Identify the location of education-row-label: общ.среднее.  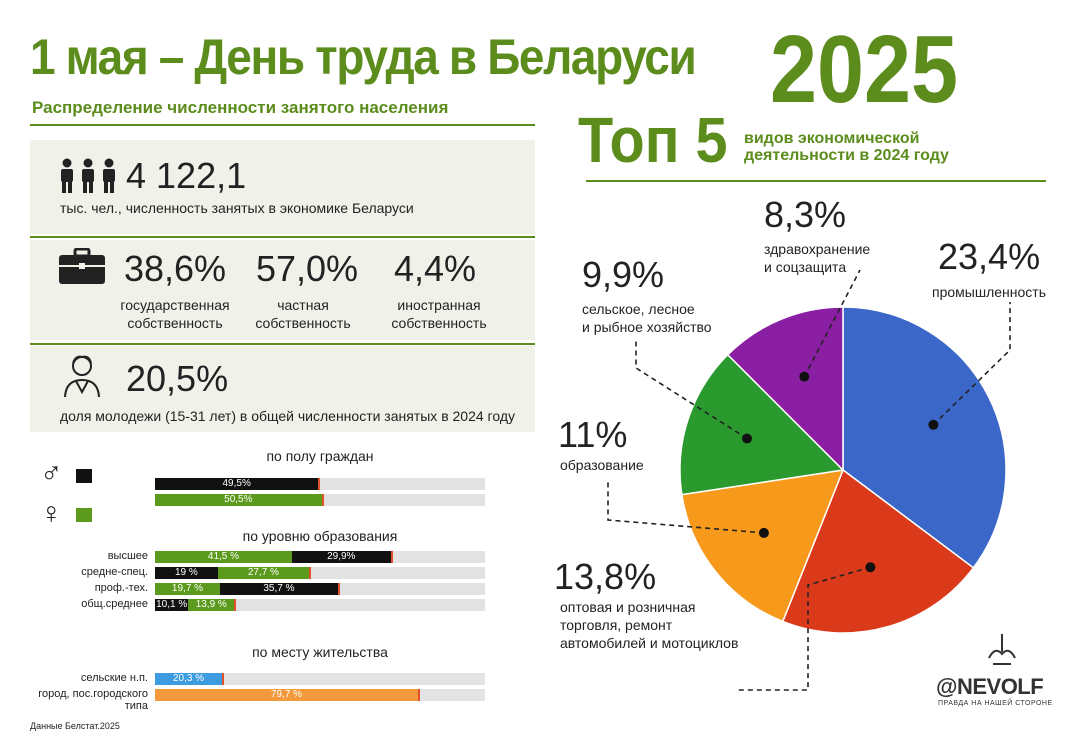
(114, 604).